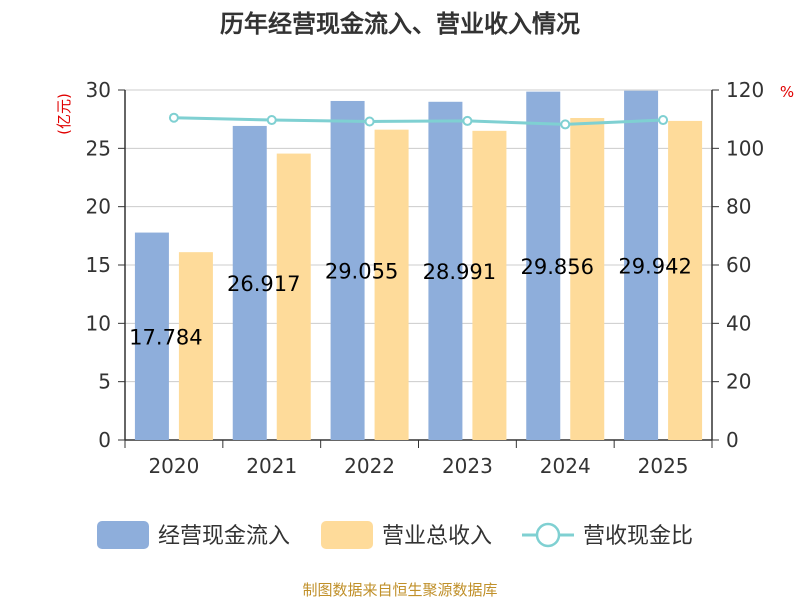 This screenshot has width=800, height=600. Describe the element at coordinates (738, 323) in the screenshot. I see `right-axis-tick-label: 40` at that location.